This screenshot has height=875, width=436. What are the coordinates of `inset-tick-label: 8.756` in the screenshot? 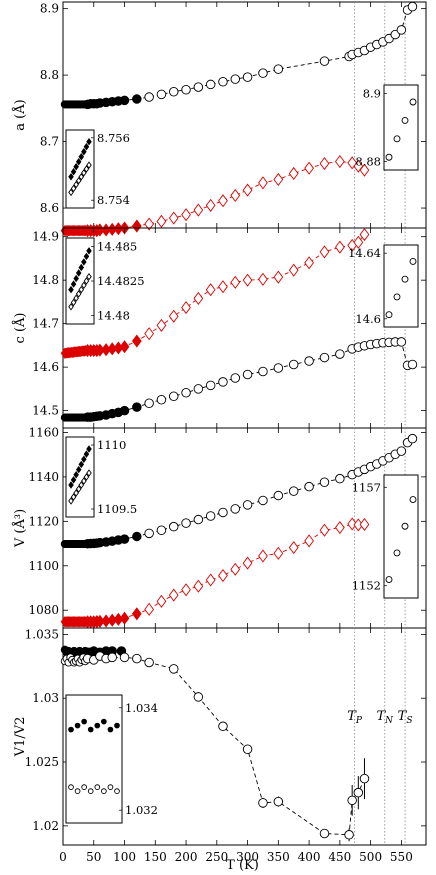 It's located at (113, 138).